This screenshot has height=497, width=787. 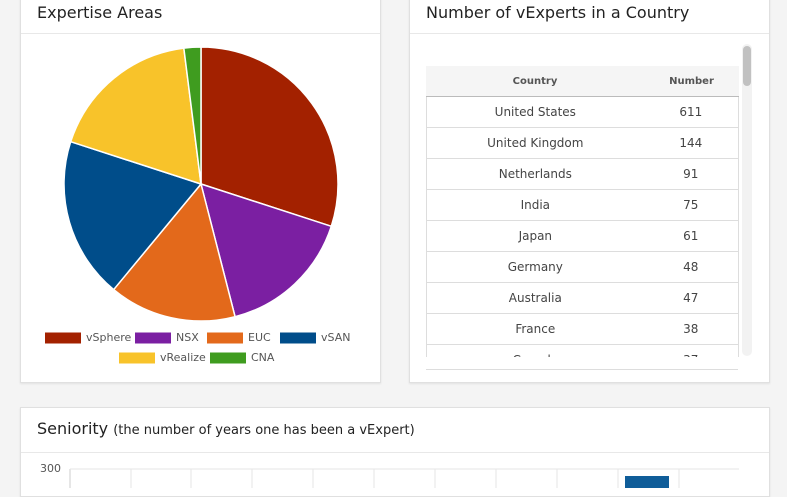 I want to click on table-header: Country Number, so click(x=582, y=81).